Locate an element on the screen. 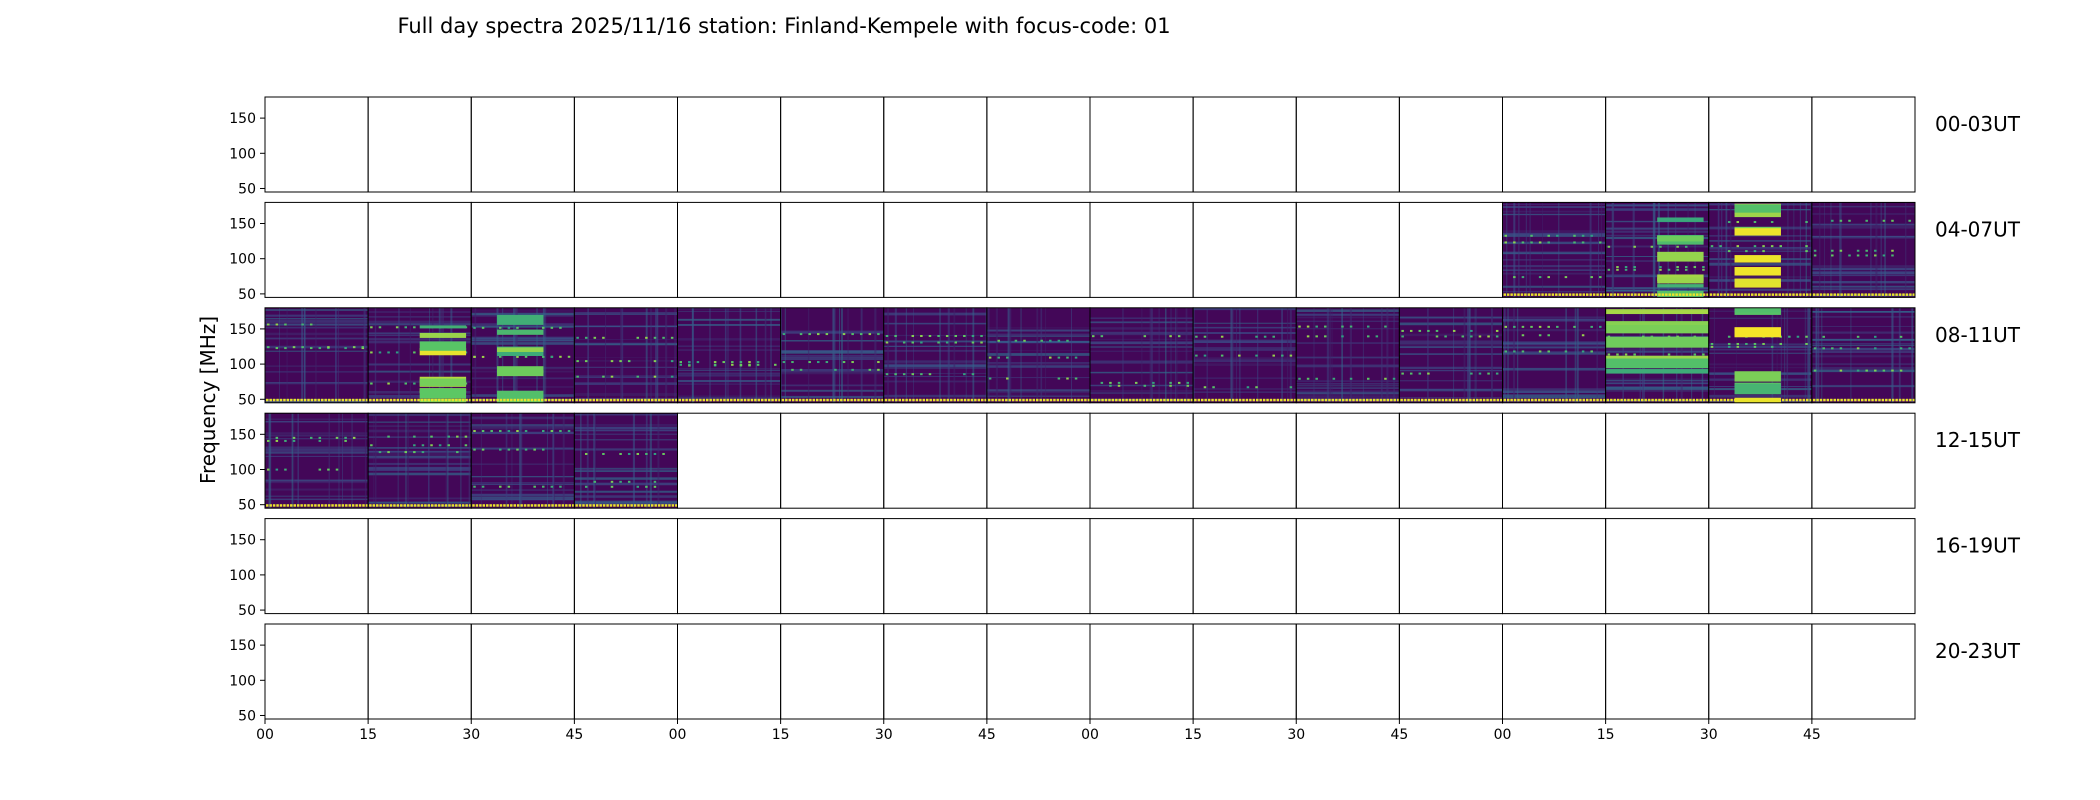 Image resolution: width=2100 pixels, height=800 pixels. row-label: 08-11UT is located at coordinates (1978, 335).